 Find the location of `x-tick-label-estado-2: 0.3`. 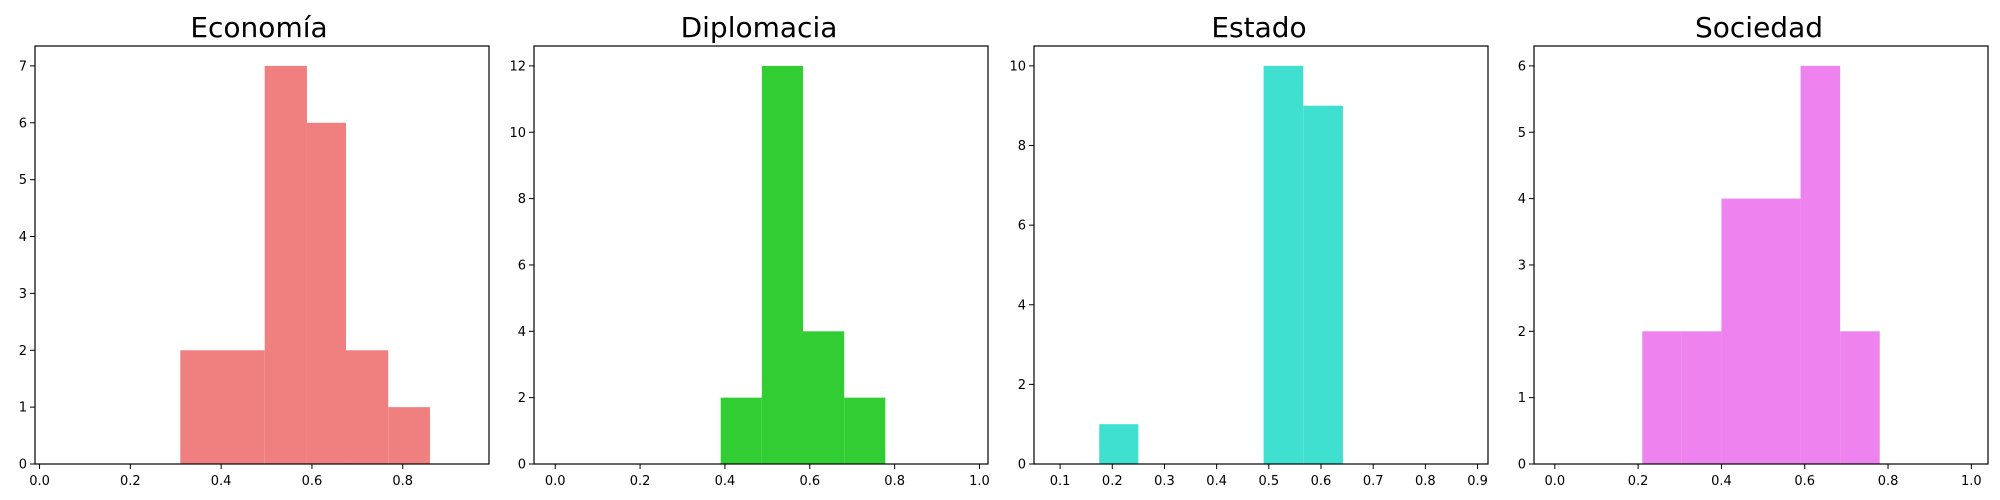

x-tick-label-estado-2: 0.3 is located at coordinates (1164, 481).